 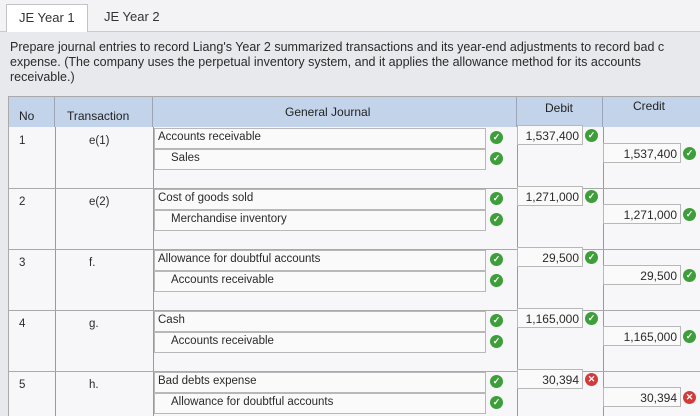 I want to click on debit-amount-field: 1,271,000, so click(x=550, y=196).